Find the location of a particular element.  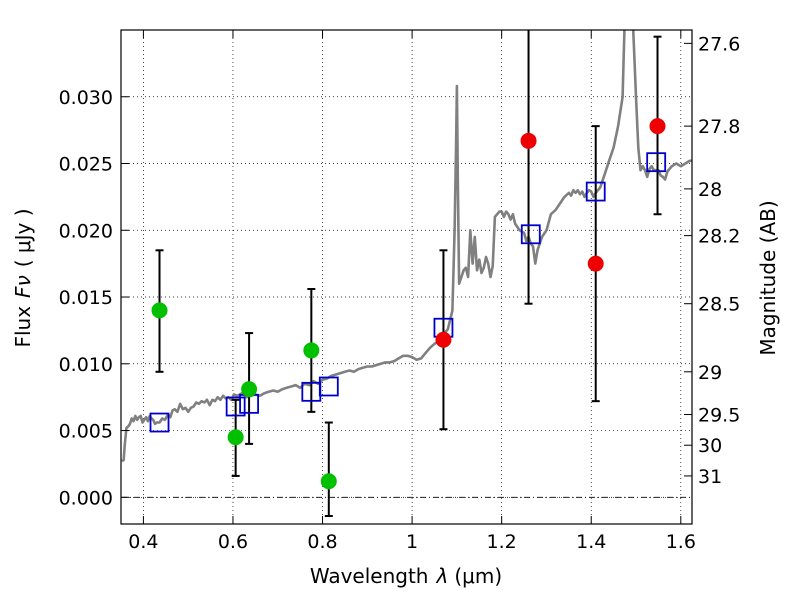

y2-tick-labels: 27.6 27.8 28 28.2 28.5 29 29.5 30 31 is located at coordinates (719, 260).